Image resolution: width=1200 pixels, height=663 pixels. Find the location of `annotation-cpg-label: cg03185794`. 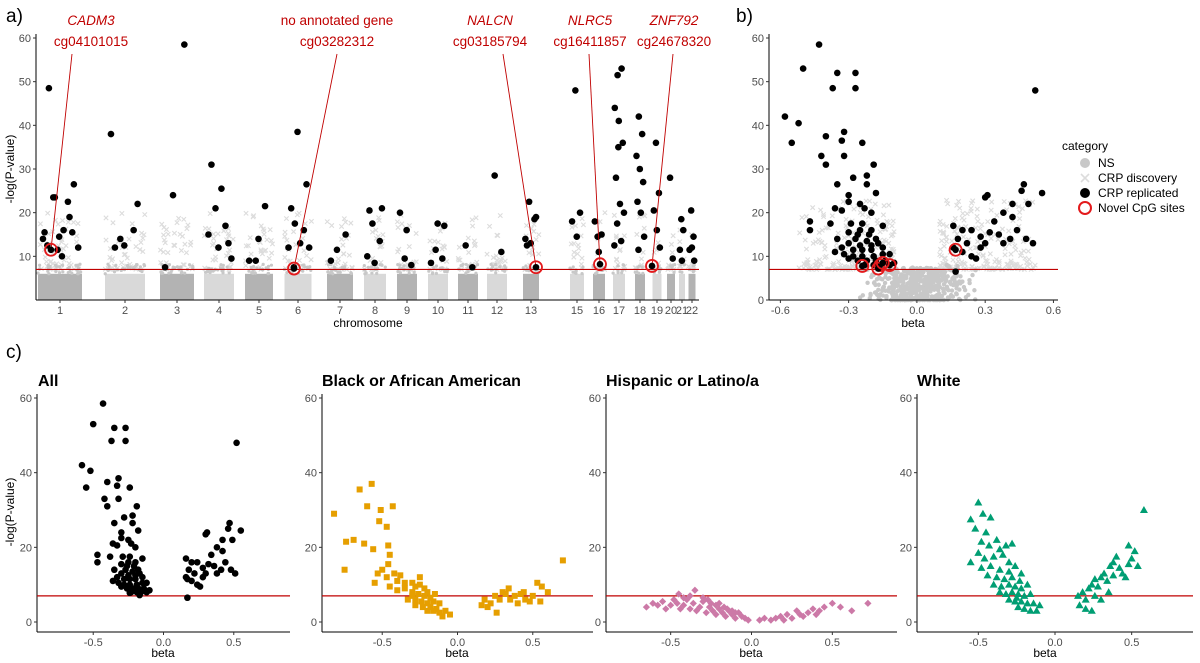

annotation-cpg-label: cg03185794 is located at coordinates (490, 41).